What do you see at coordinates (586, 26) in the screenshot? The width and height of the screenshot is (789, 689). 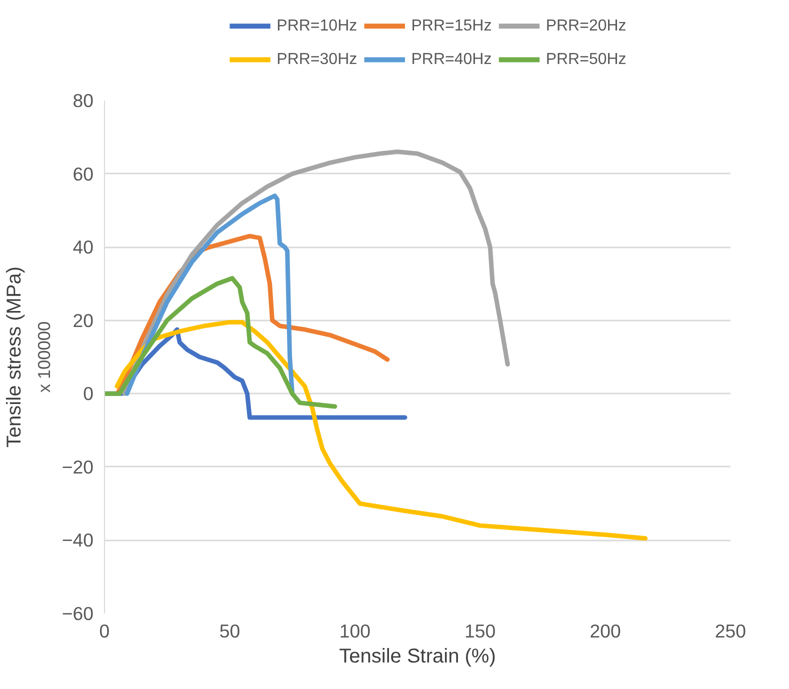 I see `legend-label: PRR=20Hz` at bounding box center [586, 26].